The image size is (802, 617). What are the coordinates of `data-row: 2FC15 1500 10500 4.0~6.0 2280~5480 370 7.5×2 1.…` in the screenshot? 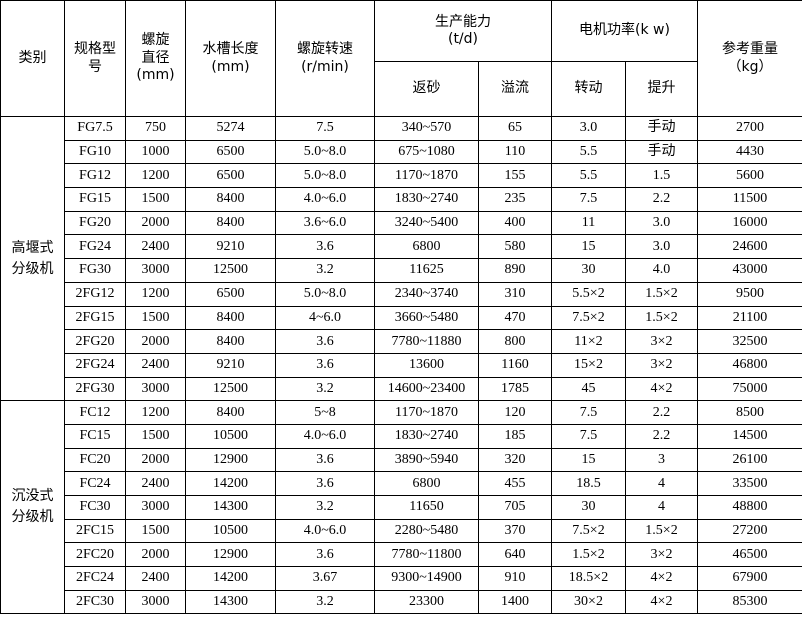 It's located at (401, 531).